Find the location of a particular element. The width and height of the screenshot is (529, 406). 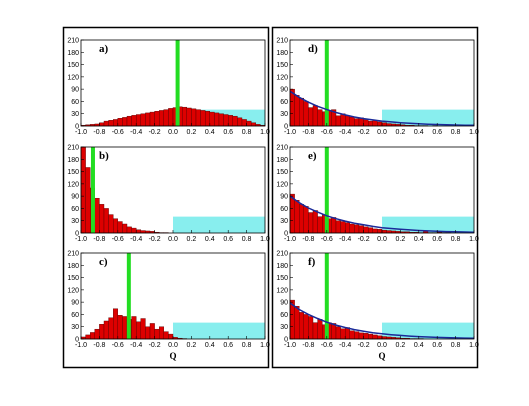

x-tick-label: -0.2 is located at coordinates (155, 132).